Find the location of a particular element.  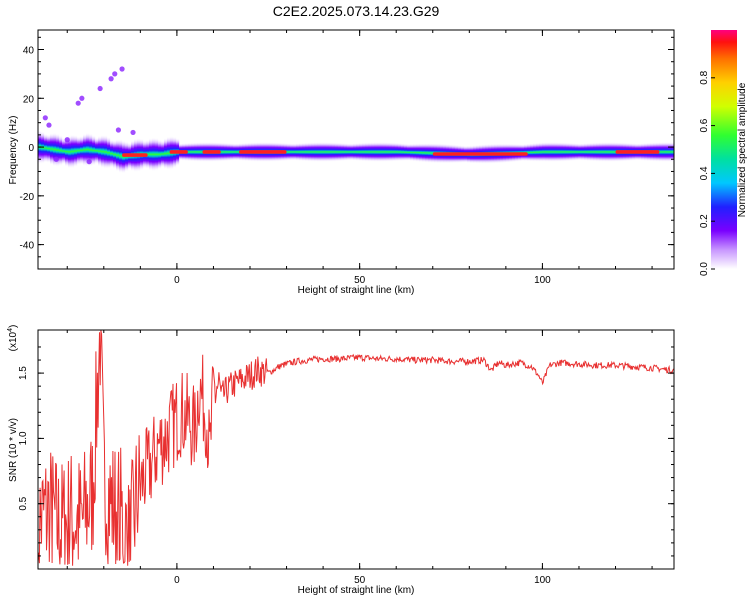

spectrogram-ytick-label: 20 is located at coordinates (29, 99).